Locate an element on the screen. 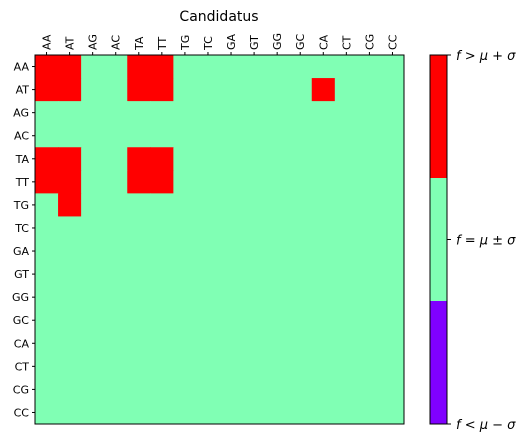  x-tick-label: GA is located at coordinates (231, 41).